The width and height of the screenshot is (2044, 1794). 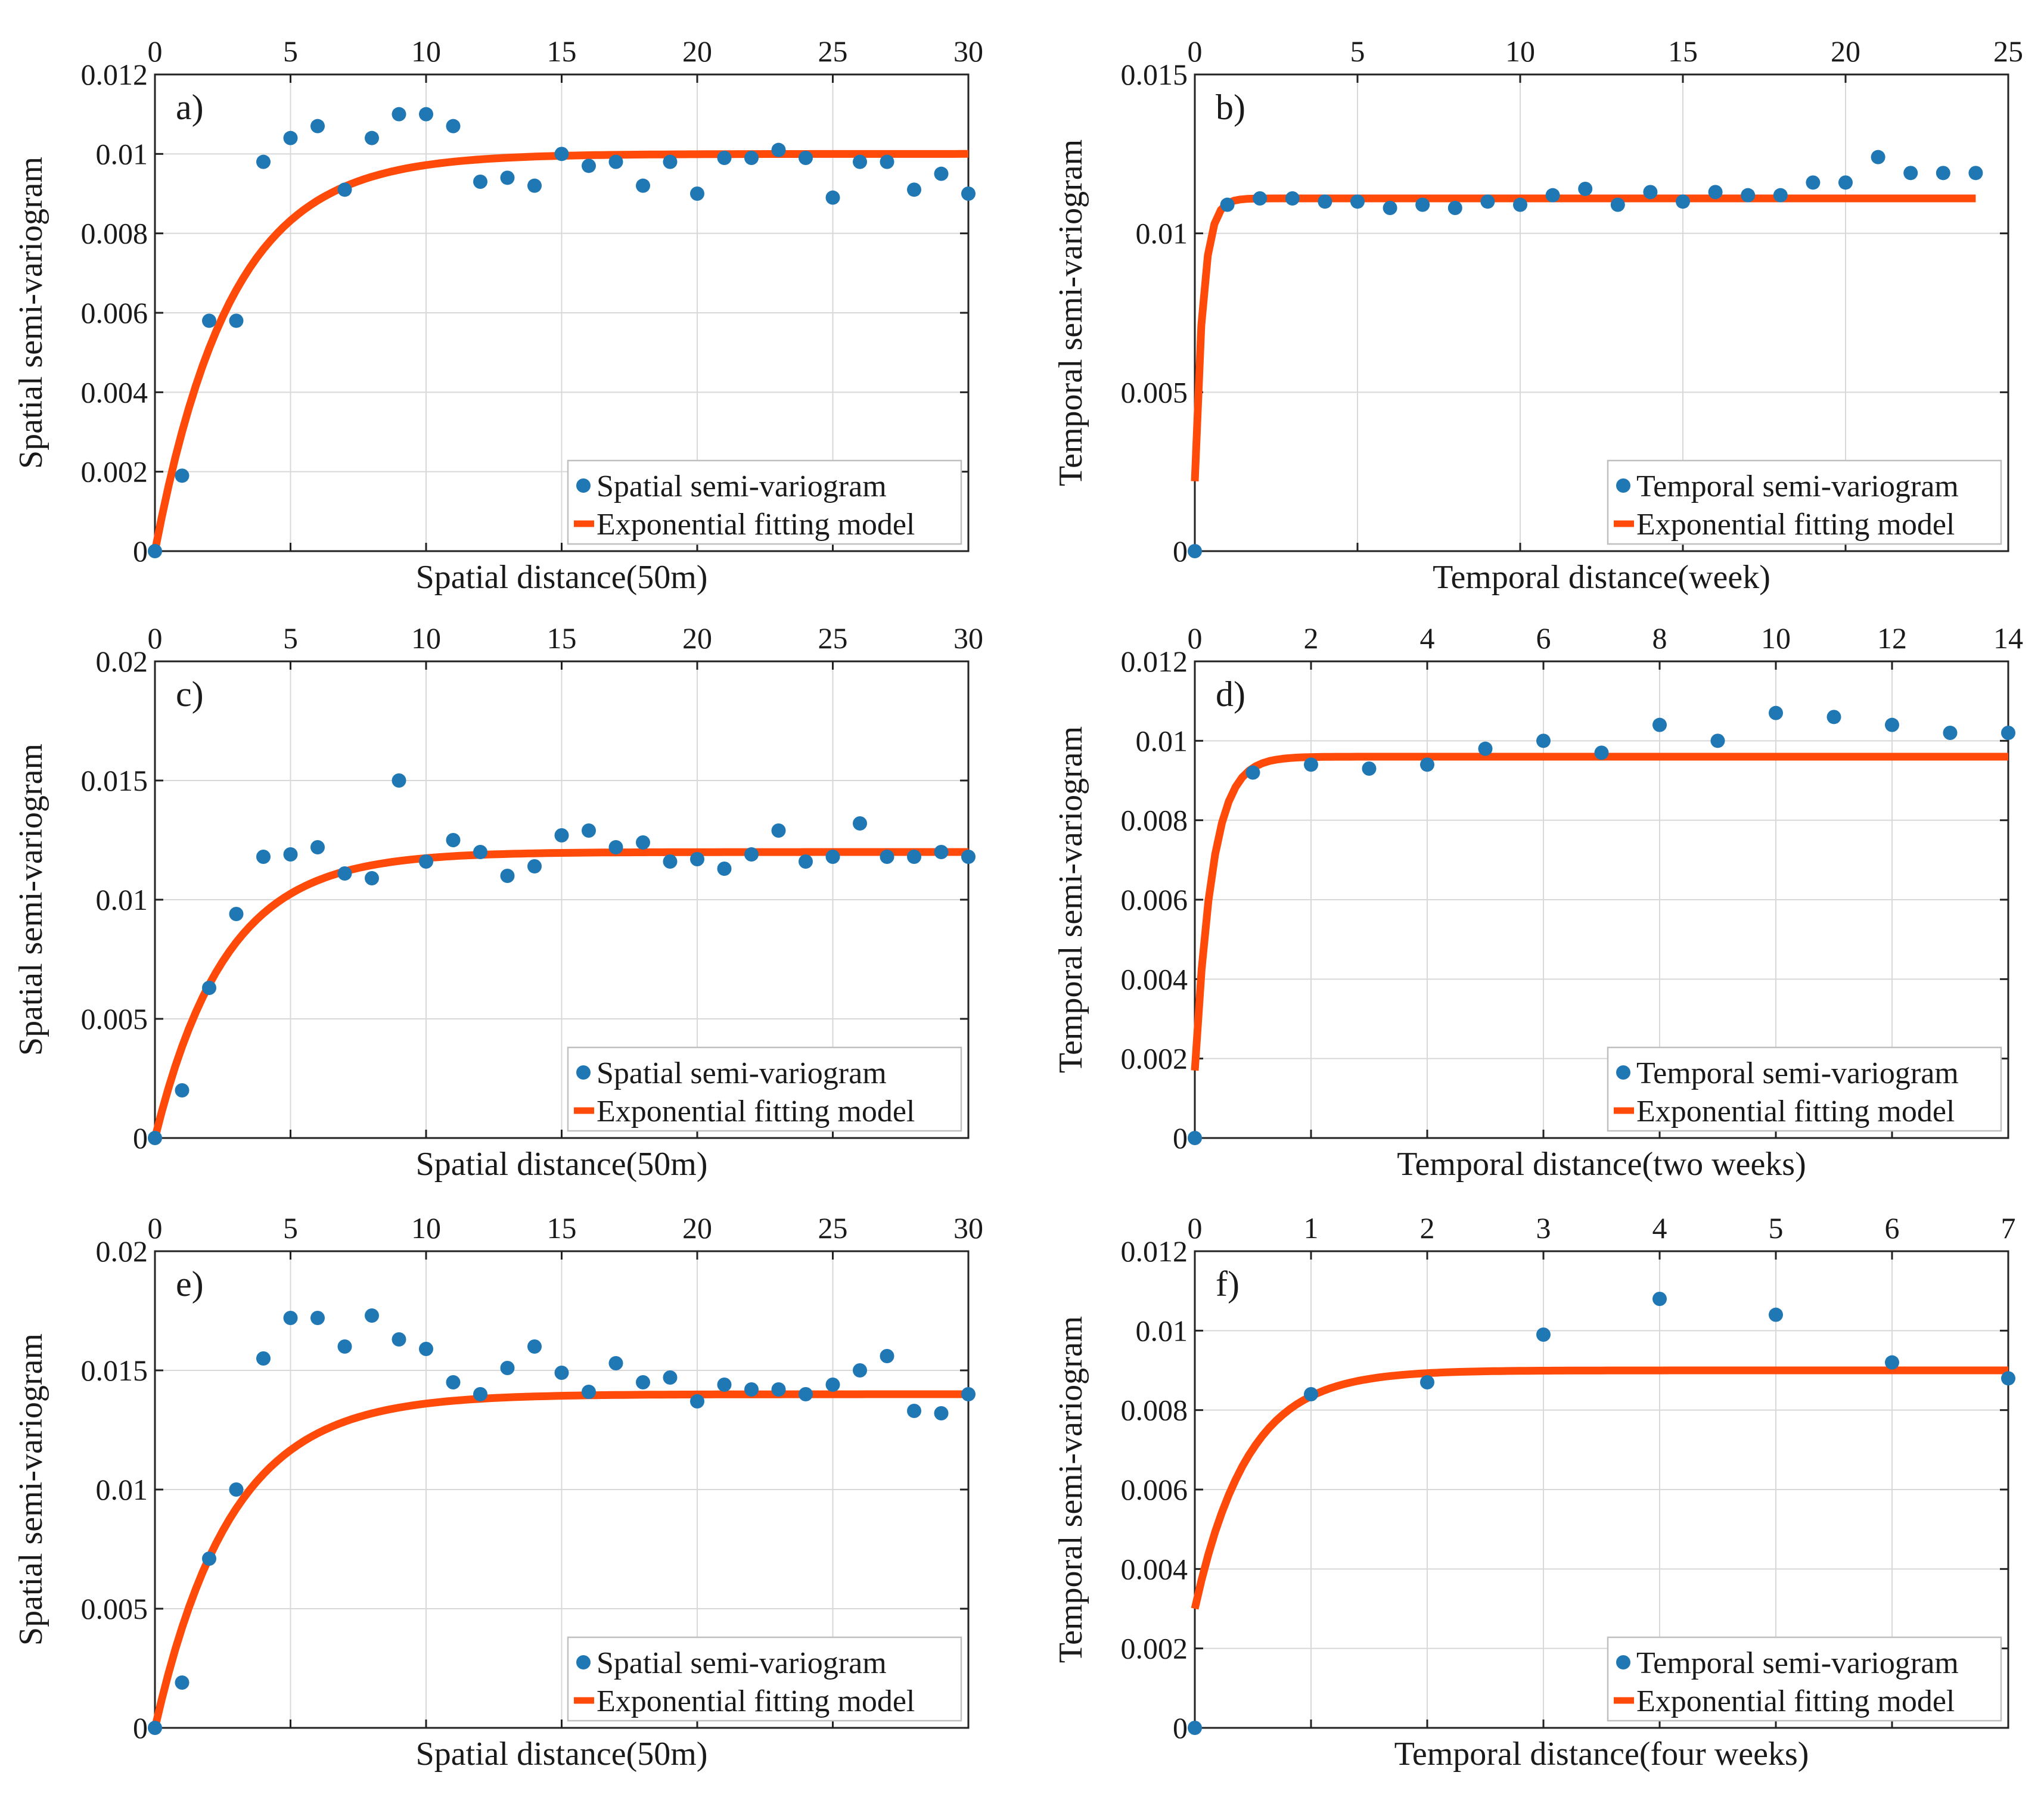 What do you see at coordinates (2008, 51) in the screenshot?
I see `x-tick-label: 25` at bounding box center [2008, 51].